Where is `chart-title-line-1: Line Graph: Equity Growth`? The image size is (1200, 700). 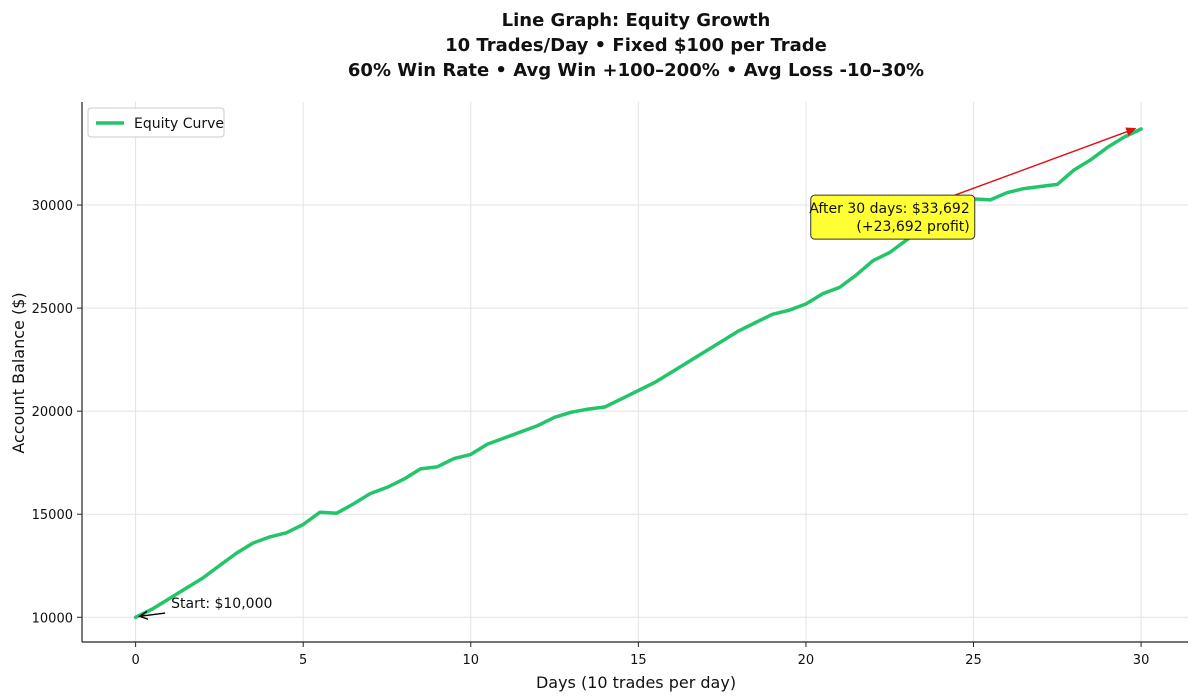 chart-title-line-1: Line Graph: Equity Growth is located at coordinates (636, 20).